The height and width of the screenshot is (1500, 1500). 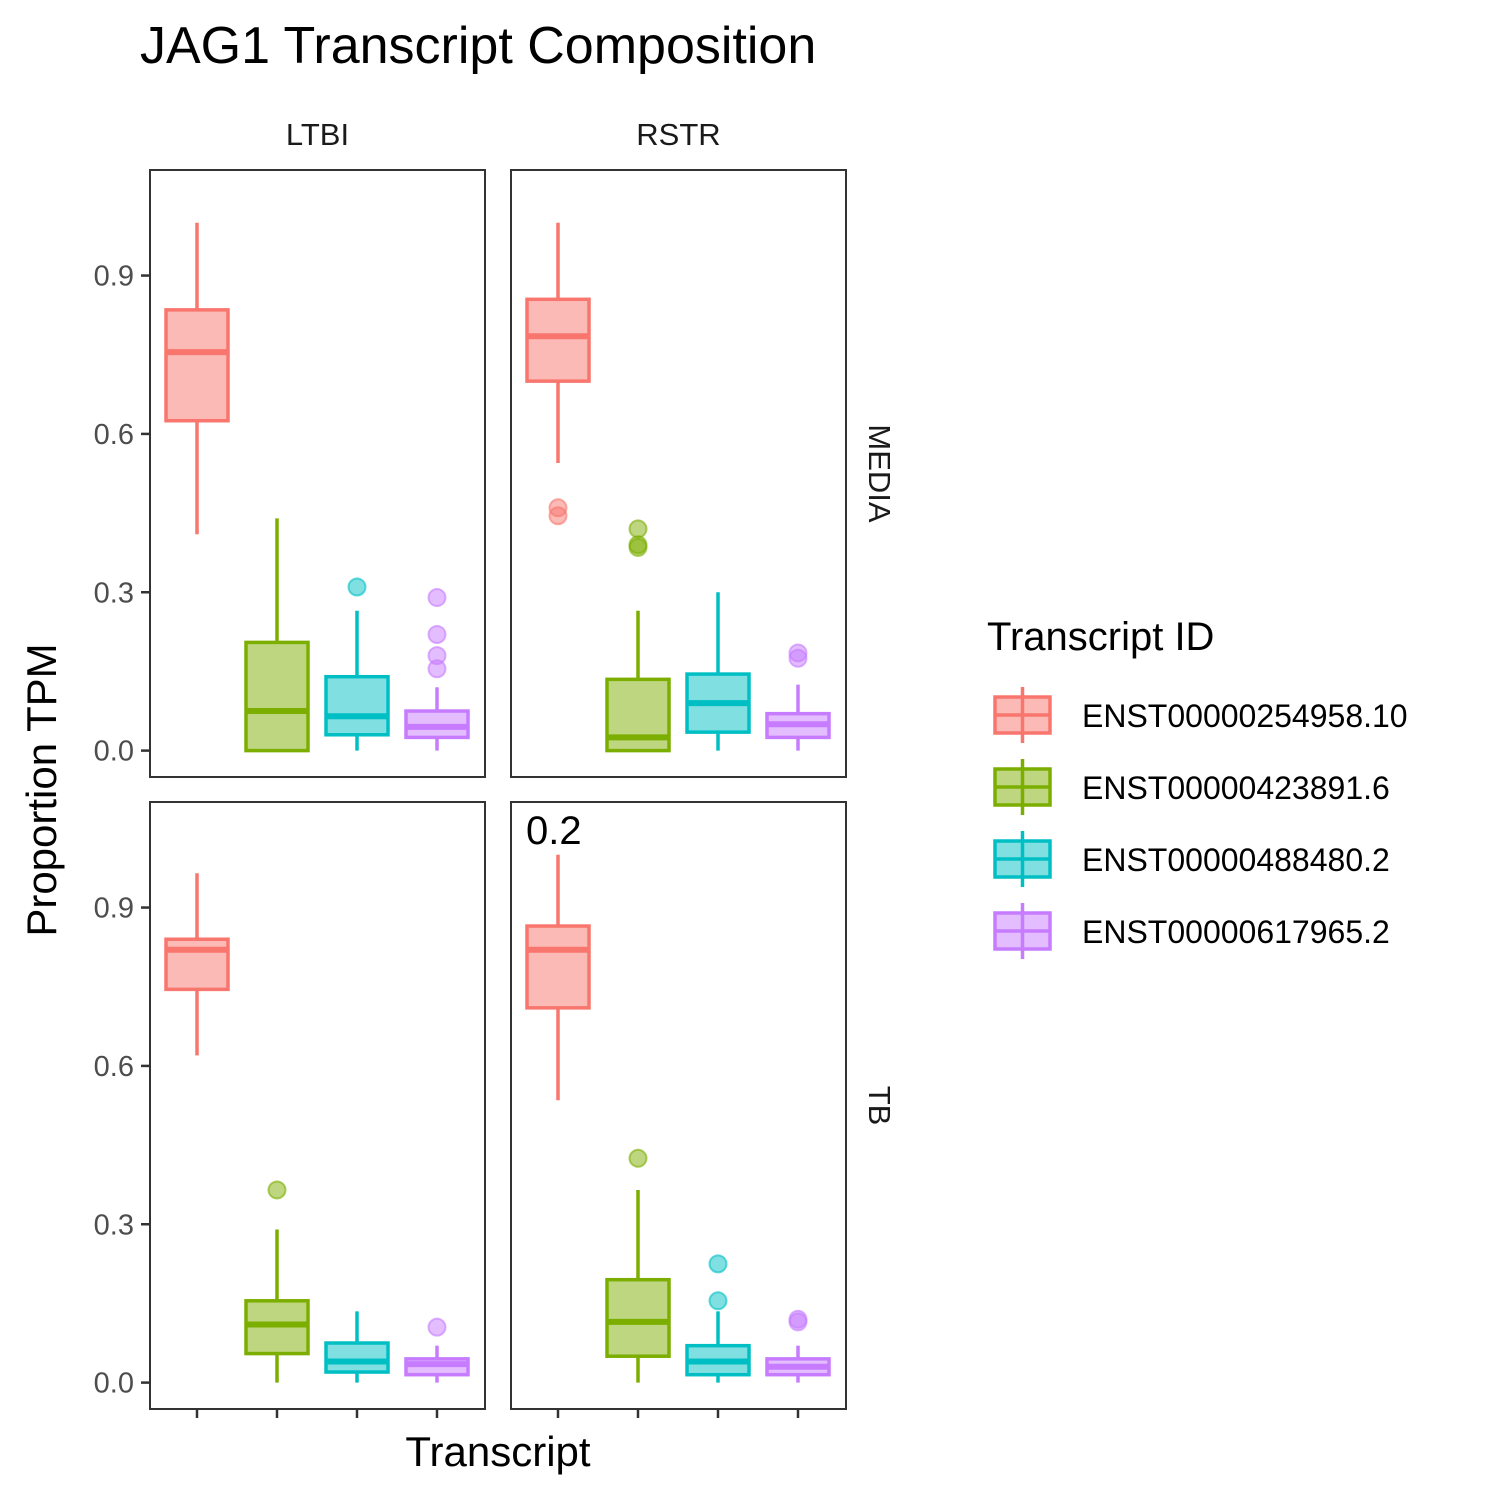 What do you see at coordinates (879, 473) in the screenshot?
I see `facet-row-label-media: MEDIA` at bounding box center [879, 473].